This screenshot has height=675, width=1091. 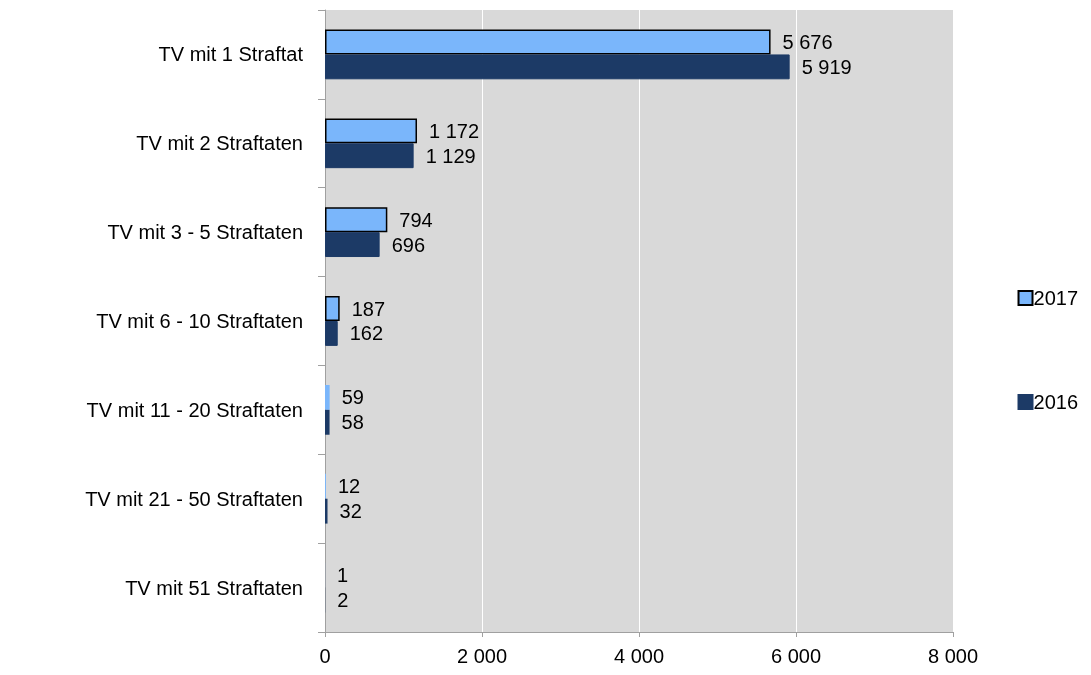 What do you see at coordinates (482, 656) in the screenshot?
I see `x-tick-label: 2 000` at bounding box center [482, 656].